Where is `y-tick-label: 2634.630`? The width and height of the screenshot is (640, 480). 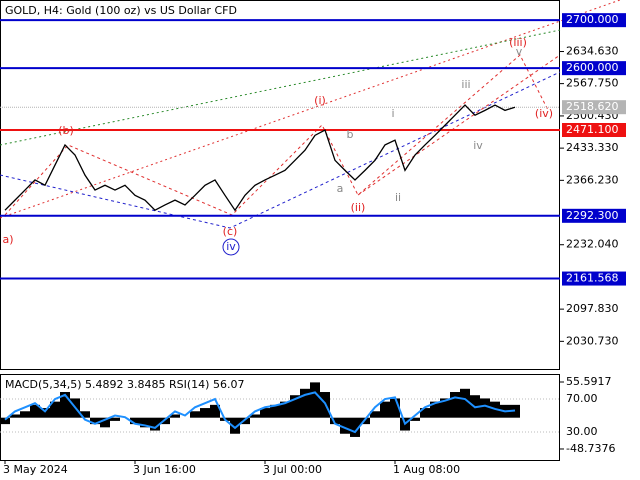
y-tick-label: 2634.630 is located at coordinates (592, 51).